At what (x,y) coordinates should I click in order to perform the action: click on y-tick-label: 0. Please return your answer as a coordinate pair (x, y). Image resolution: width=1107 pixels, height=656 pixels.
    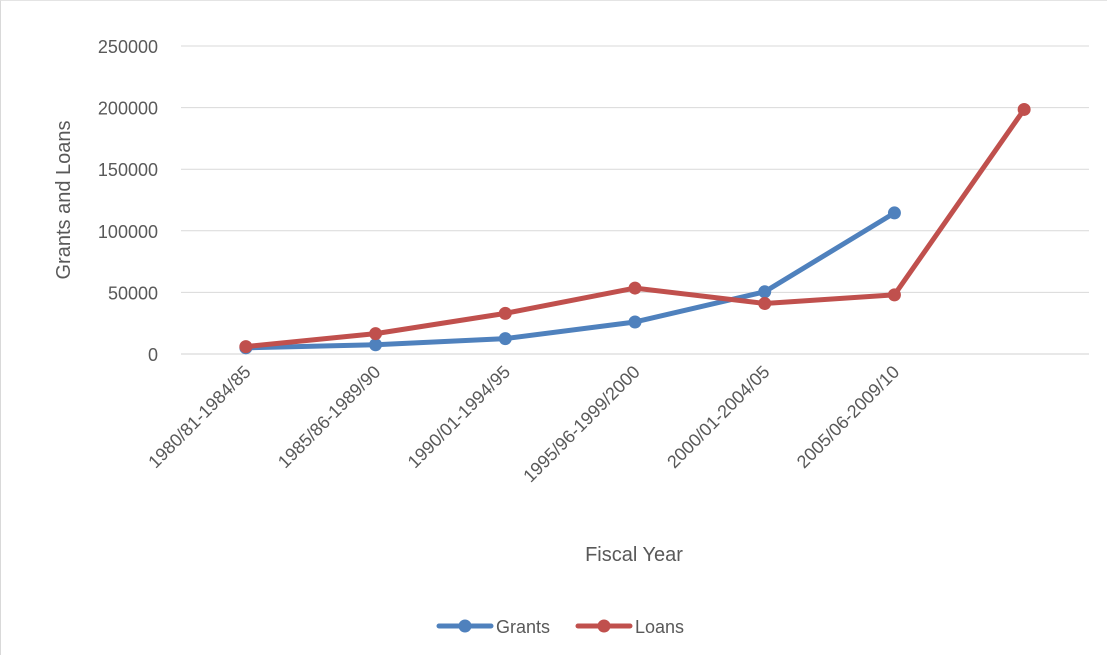
    Looking at the image, I should click on (153, 355).